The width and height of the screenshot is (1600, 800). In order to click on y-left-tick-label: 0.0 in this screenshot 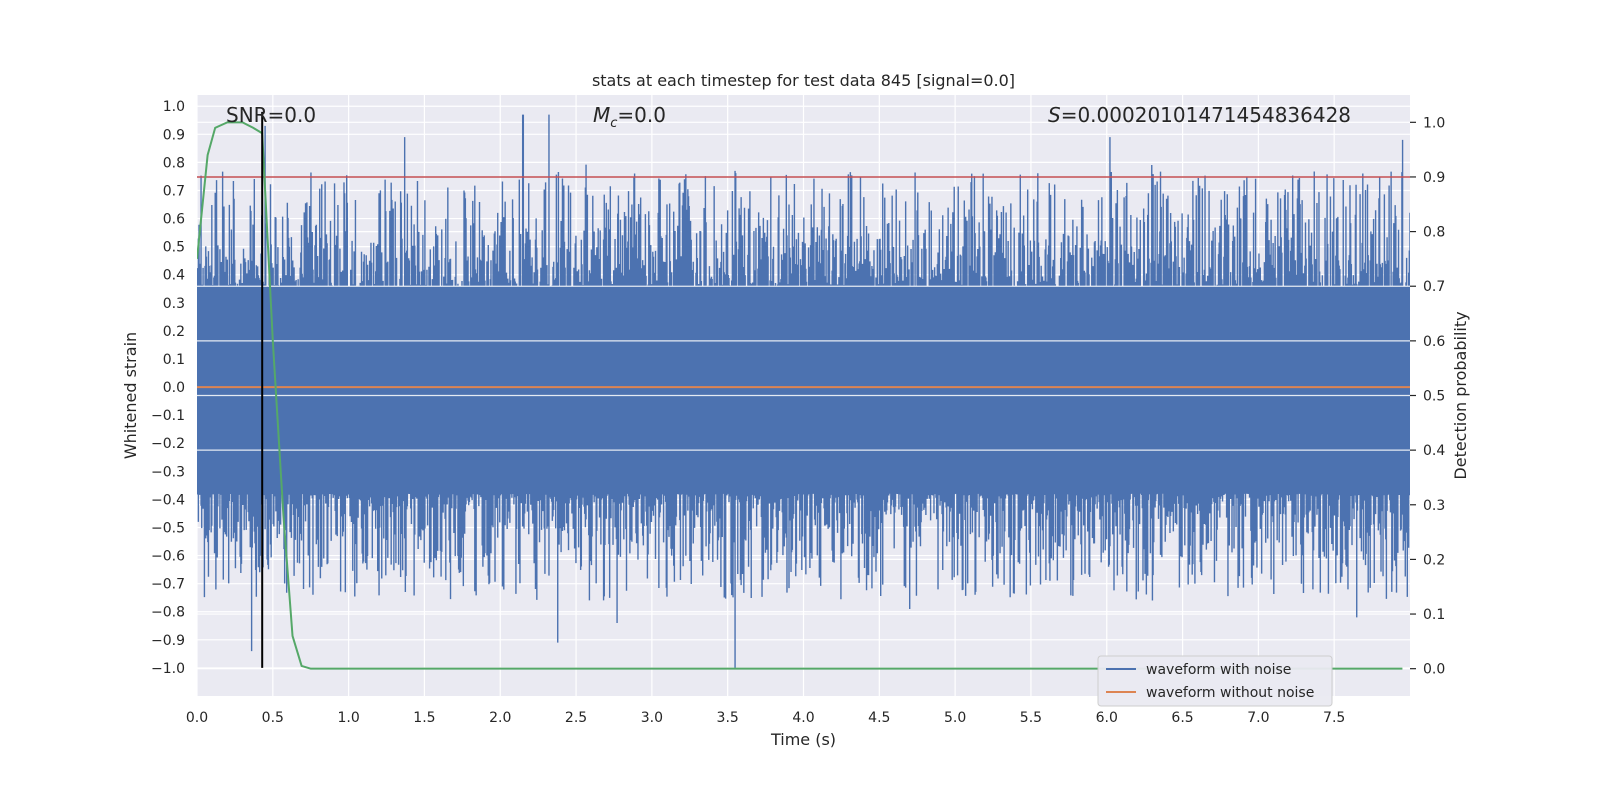, I will do `click(174, 388)`.